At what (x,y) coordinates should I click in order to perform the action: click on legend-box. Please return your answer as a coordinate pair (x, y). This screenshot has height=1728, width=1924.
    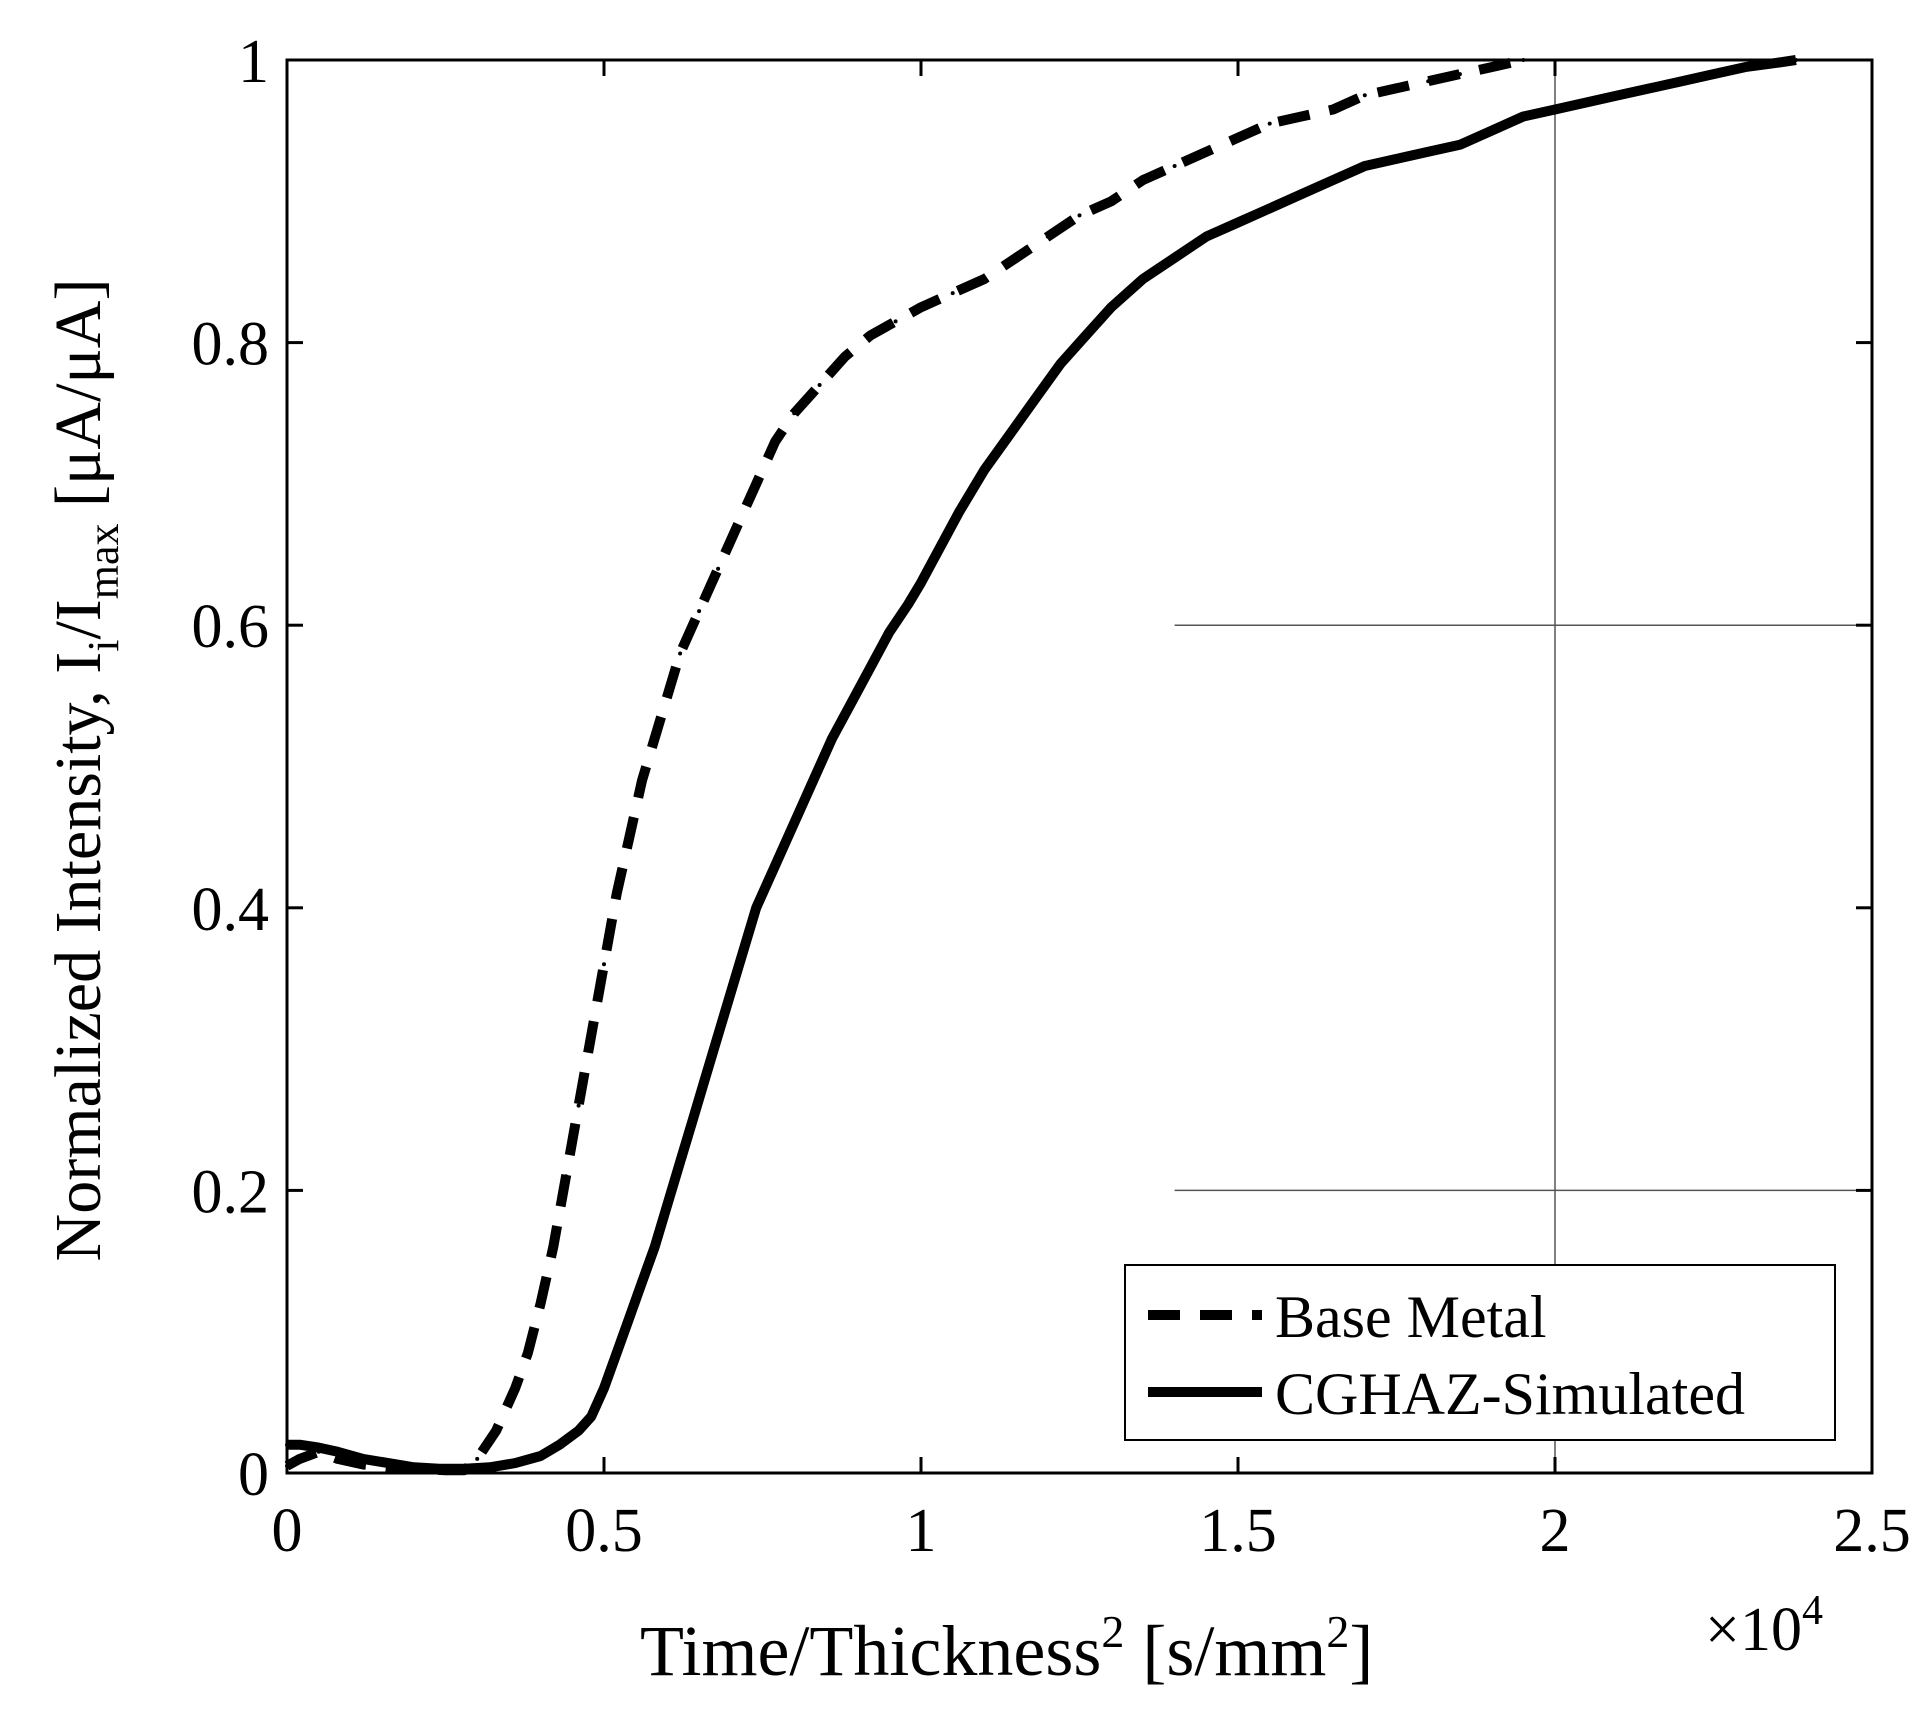
    Looking at the image, I should click on (1480, 1352).